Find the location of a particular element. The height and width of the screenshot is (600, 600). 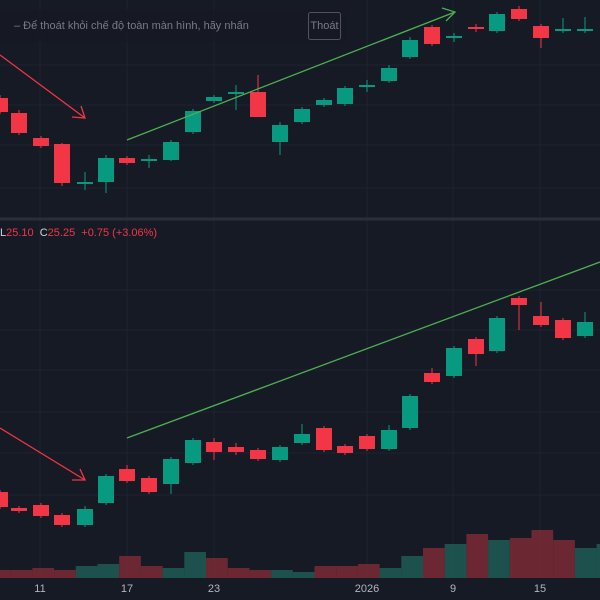

ohlc-label: L is located at coordinates (3, 233).